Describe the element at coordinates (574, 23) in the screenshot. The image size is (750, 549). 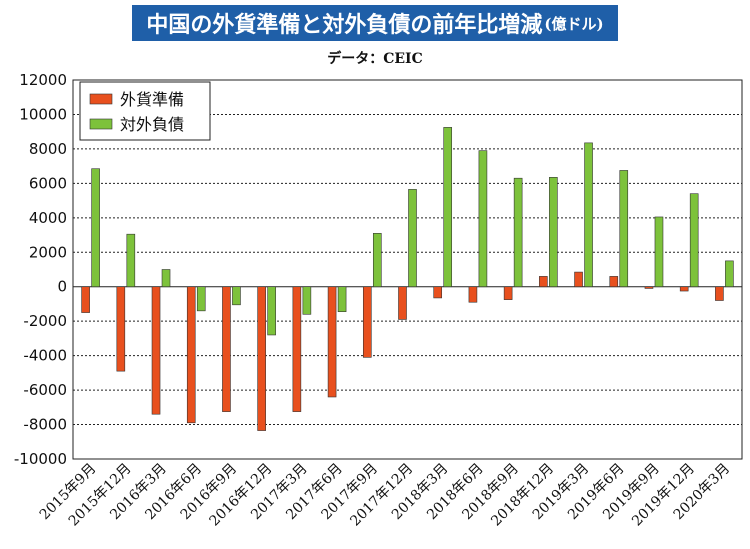
I see `chart-title-unit: (億ドル)` at that location.